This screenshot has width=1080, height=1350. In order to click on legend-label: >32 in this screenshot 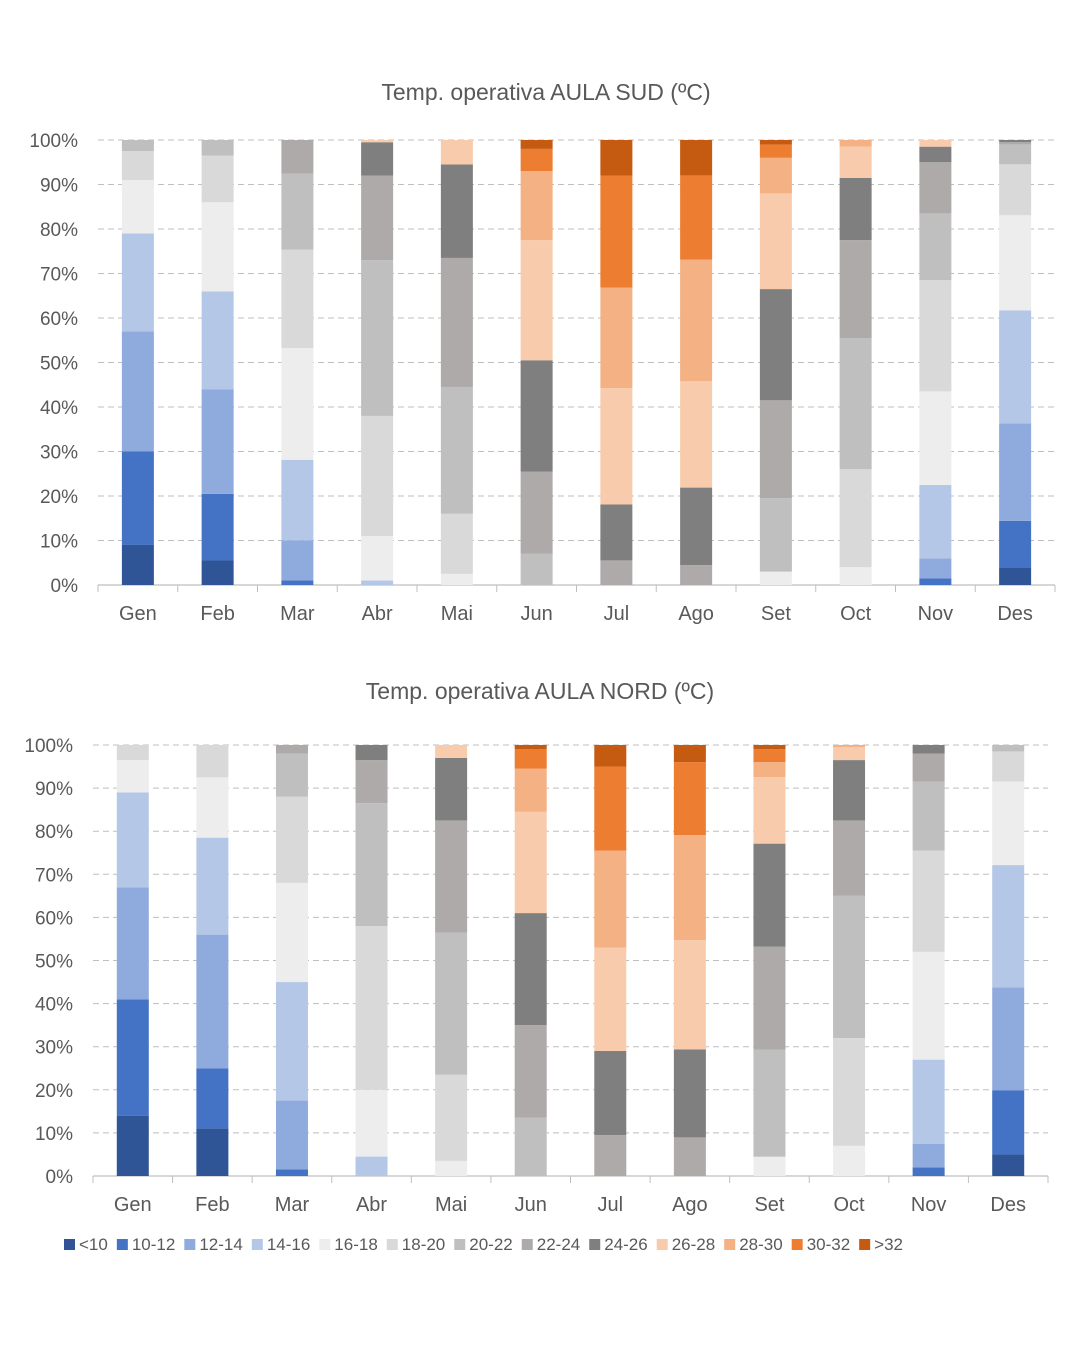, I will do `click(888, 1244)`.